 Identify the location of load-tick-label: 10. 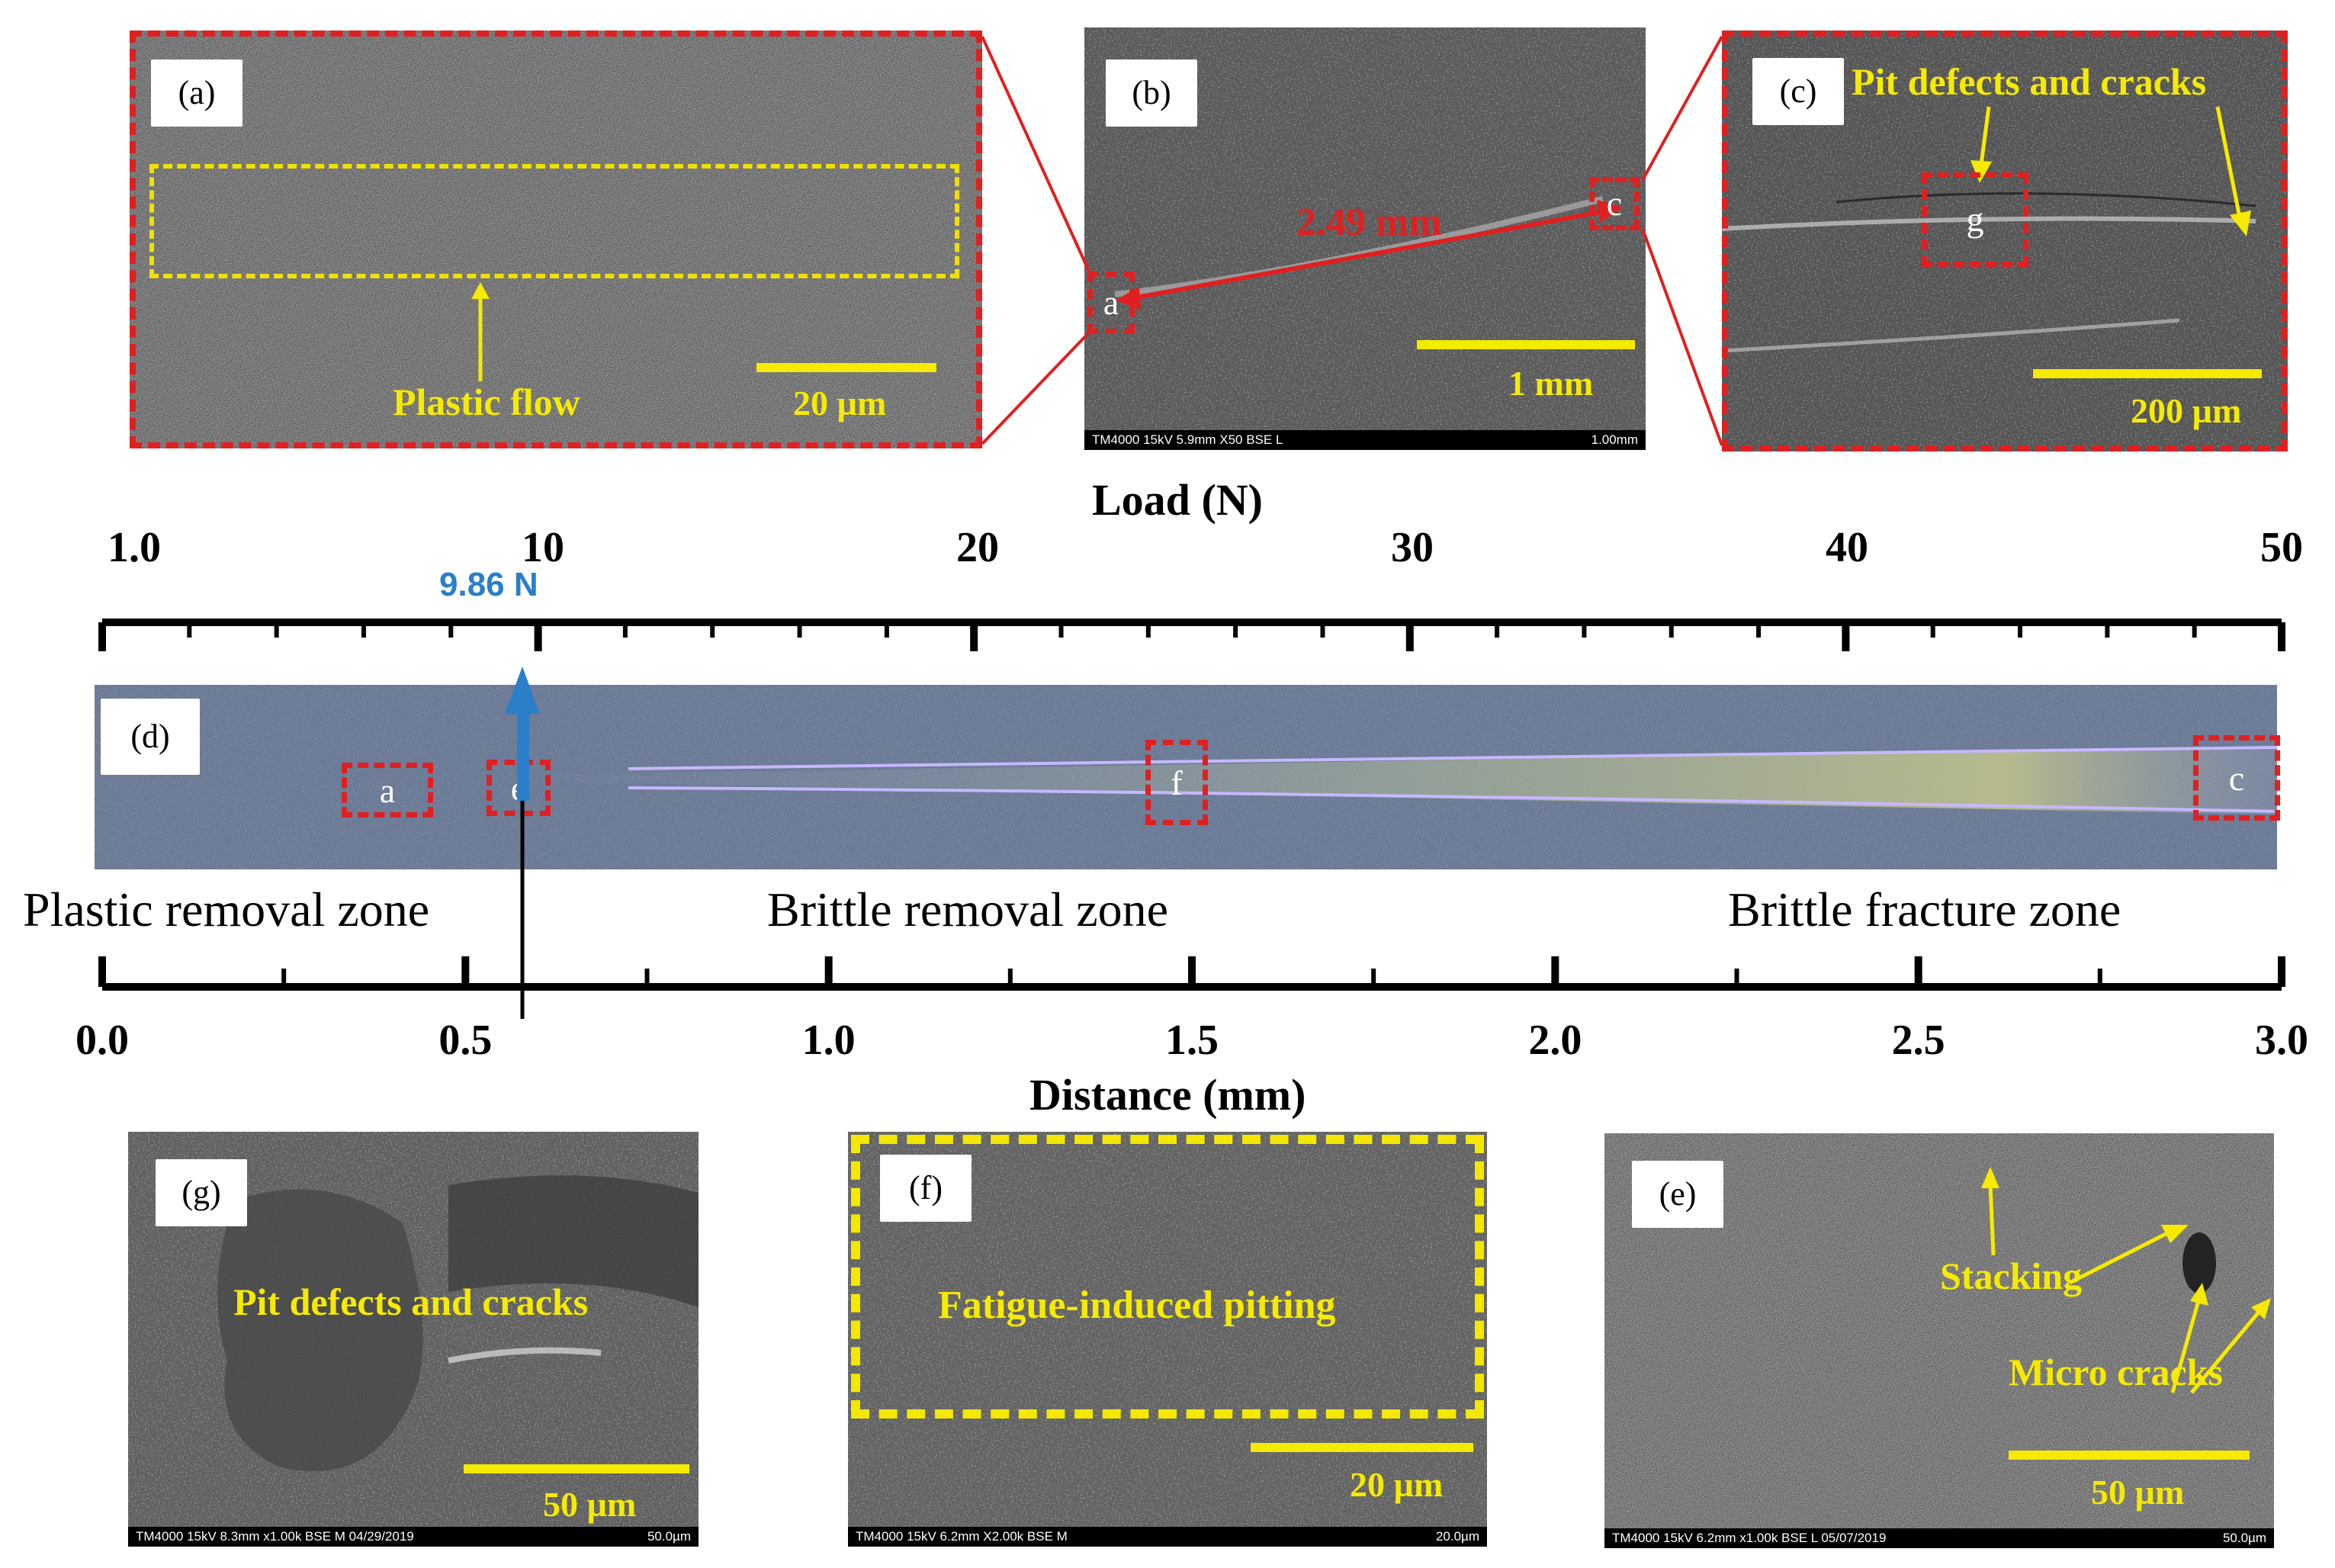
(543, 547).